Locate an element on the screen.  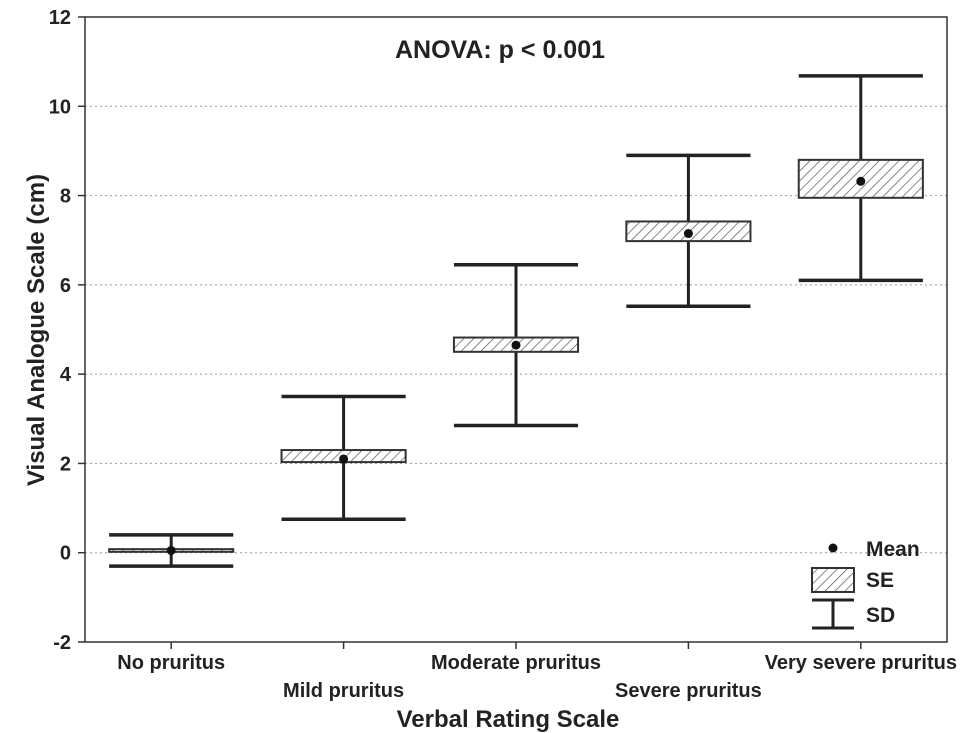
legend-mean-symbol is located at coordinates (833, 548).